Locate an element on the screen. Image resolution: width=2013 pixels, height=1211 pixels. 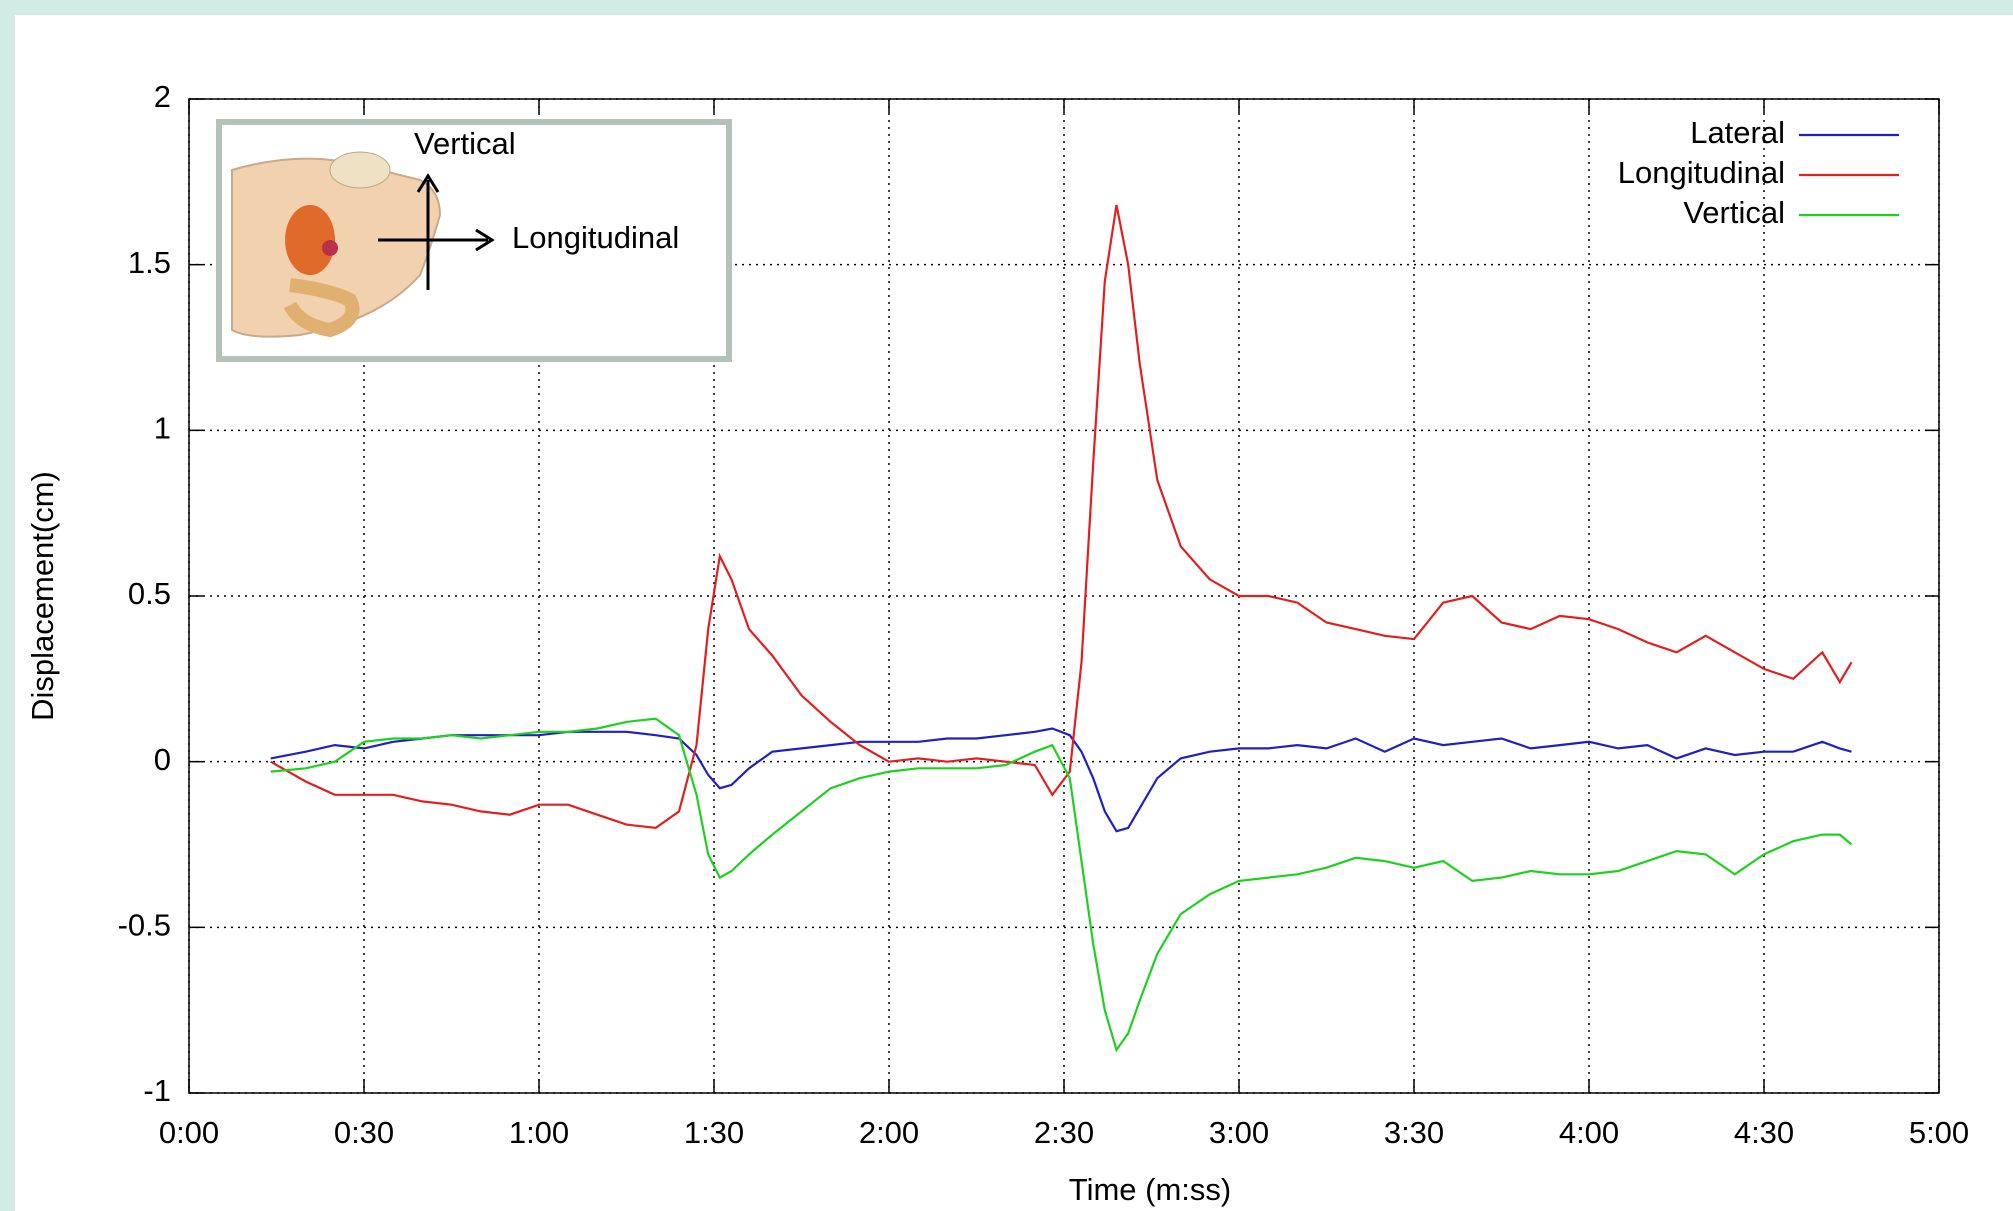
x-tick-label: 2:00 is located at coordinates (889, 1132).